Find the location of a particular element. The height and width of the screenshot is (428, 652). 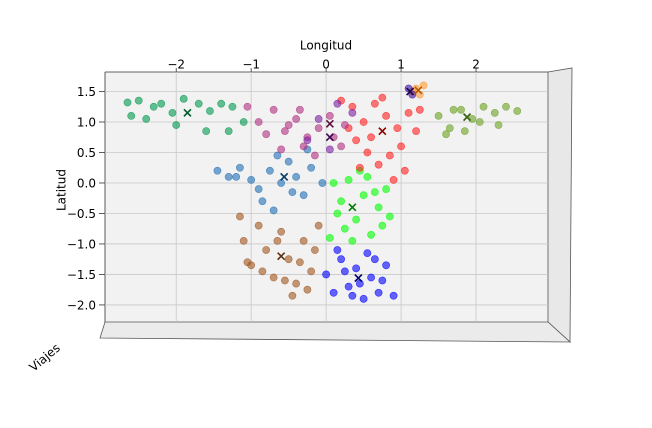

x-tick-label: 2 is located at coordinates (476, 65).